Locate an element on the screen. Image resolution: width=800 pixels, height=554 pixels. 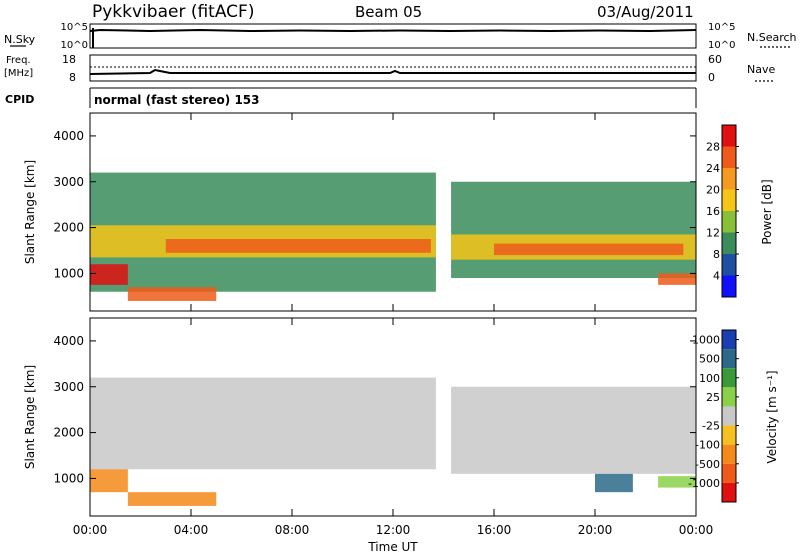
nsky-right-tick-top: 10^5 is located at coordinates (721, 27).